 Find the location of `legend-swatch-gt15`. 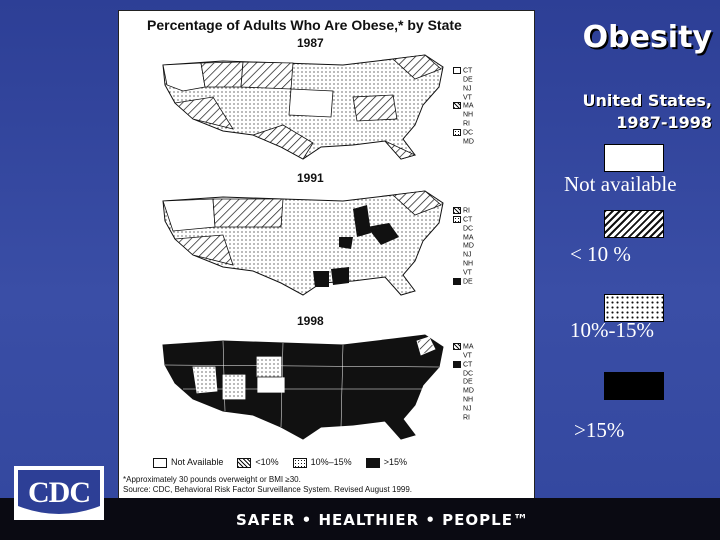

legend-swatch-gt15 is located at coordinates (634, 386).